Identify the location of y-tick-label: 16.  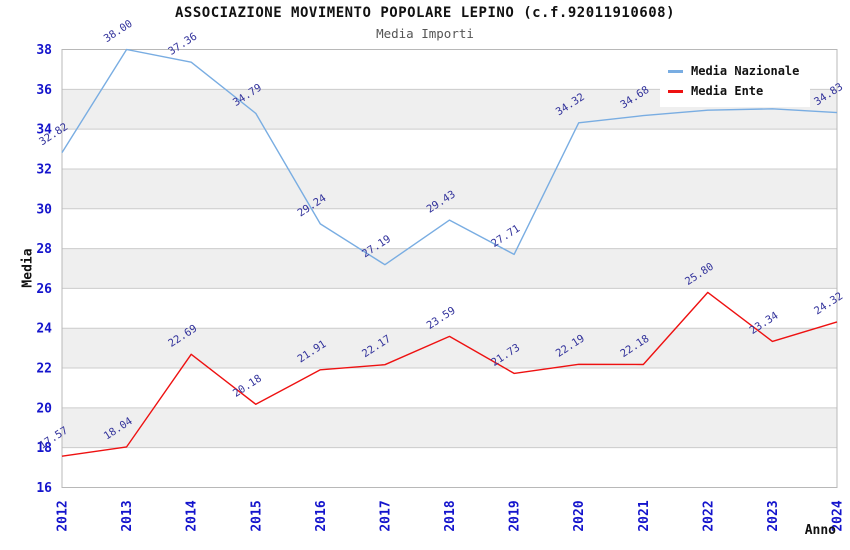
(44, 488).